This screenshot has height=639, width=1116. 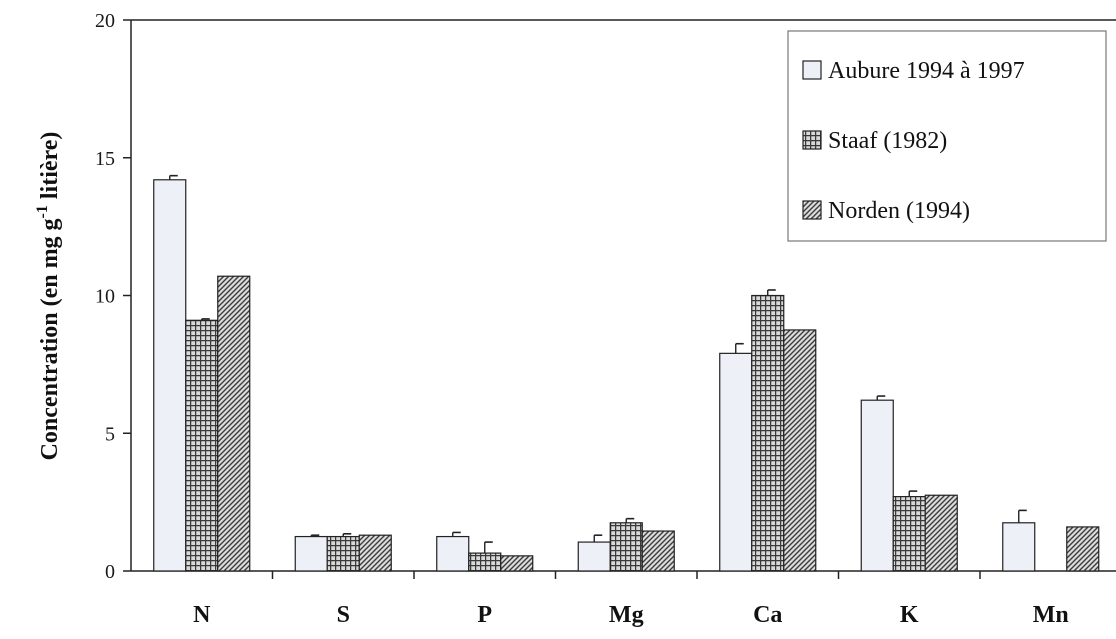 What do you see at coordinates (913, 493) in the screenshot?
I see `error-bar-staaf-1982-k` at bounding box center [913, 493].